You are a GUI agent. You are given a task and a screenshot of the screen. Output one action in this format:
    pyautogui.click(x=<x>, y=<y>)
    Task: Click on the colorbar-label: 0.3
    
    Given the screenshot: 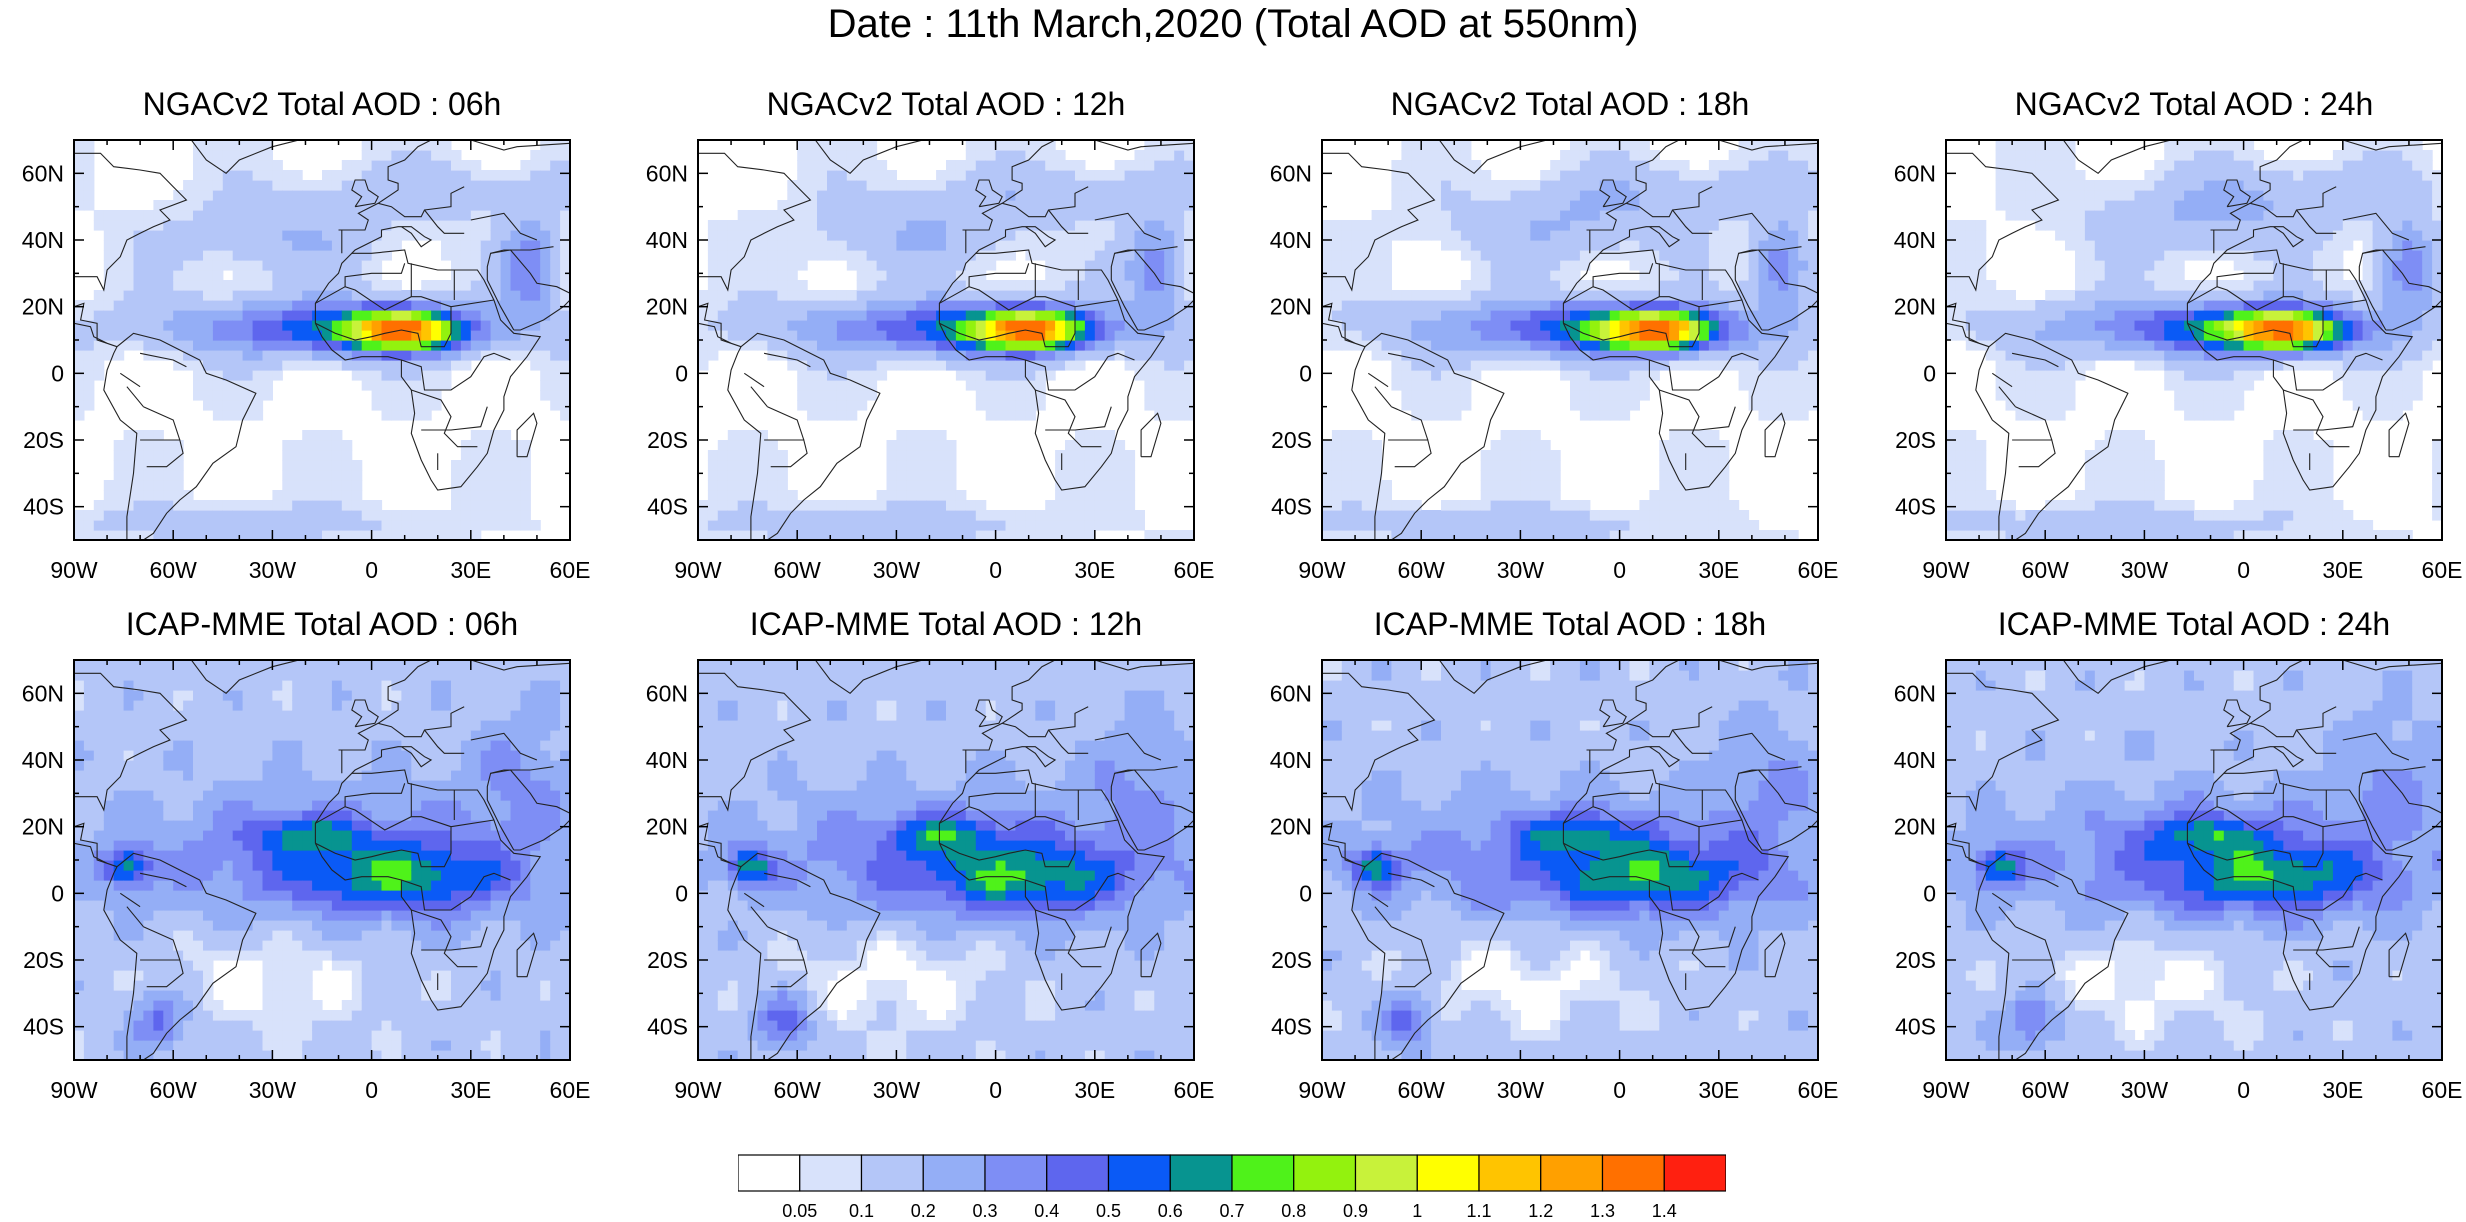 What is the action you would take?
    pyautogui.click(x=984, y=1211)
    